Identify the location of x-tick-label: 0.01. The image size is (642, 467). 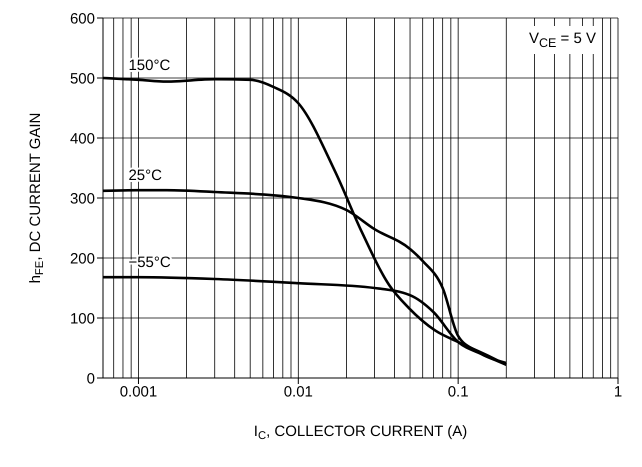
(298, 392).